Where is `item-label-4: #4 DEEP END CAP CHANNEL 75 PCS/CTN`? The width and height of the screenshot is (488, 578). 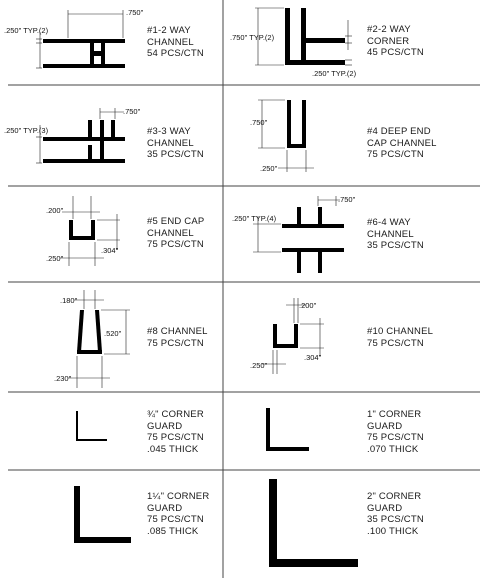
item-label-4: #4 DEEP END CAP CHANNEL 75 PCS/CTN is located at coordinates (402, 143).